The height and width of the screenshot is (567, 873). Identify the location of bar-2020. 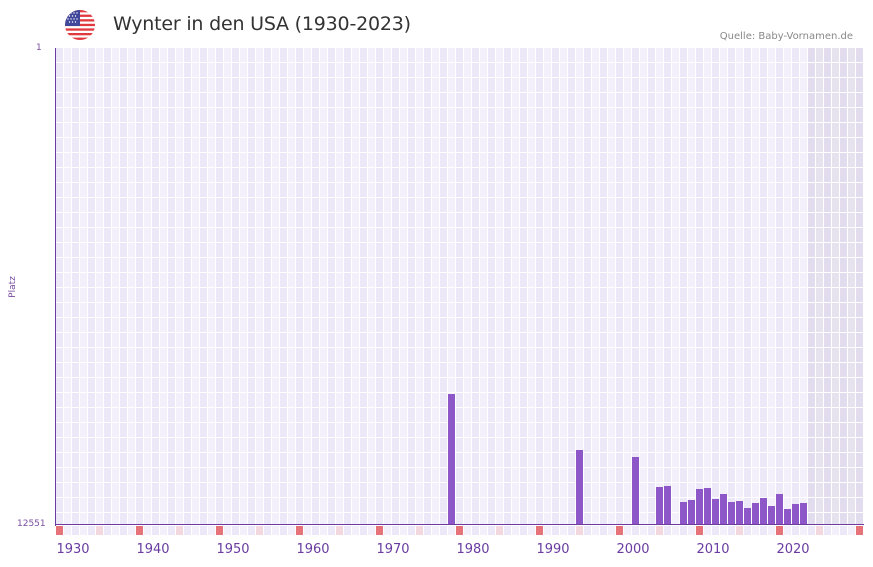
(795, 514).